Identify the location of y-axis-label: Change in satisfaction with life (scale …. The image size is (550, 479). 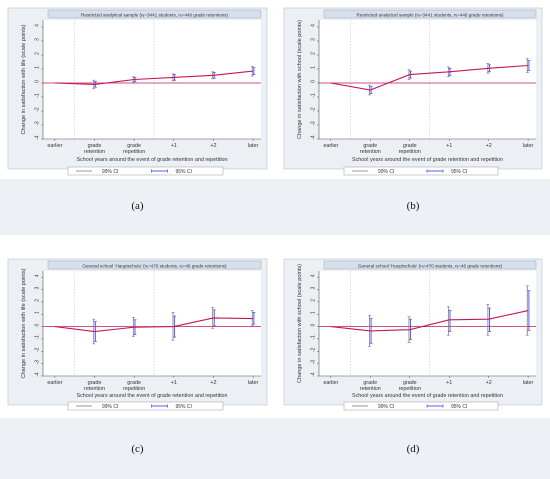
(24, 79).